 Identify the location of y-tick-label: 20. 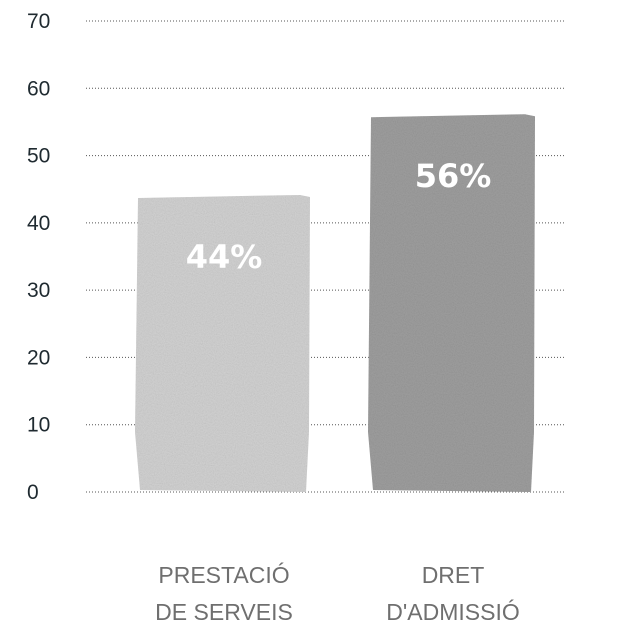
(38, 357).